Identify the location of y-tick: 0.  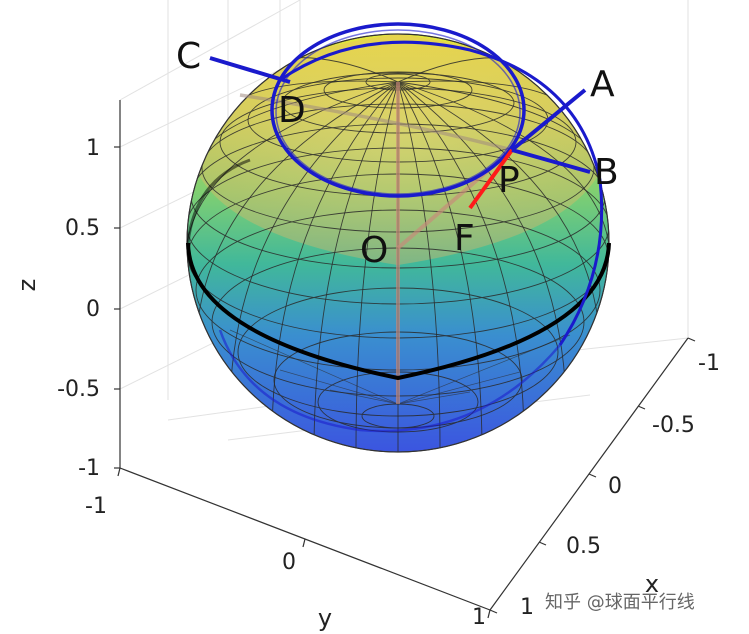
(289, 562).